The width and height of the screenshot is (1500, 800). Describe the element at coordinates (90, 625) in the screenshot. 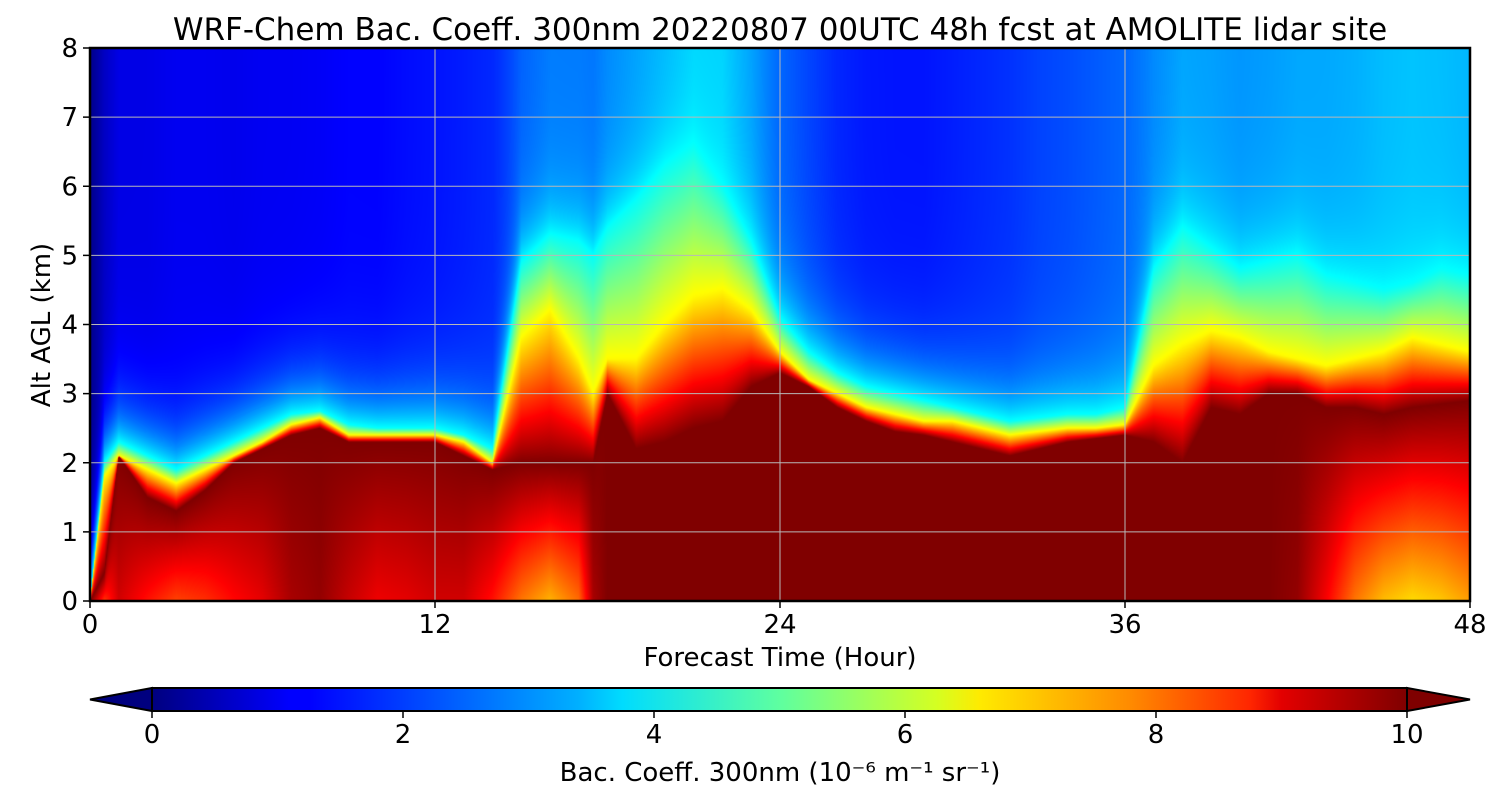

I see `x-tick-label: 0` at that location.